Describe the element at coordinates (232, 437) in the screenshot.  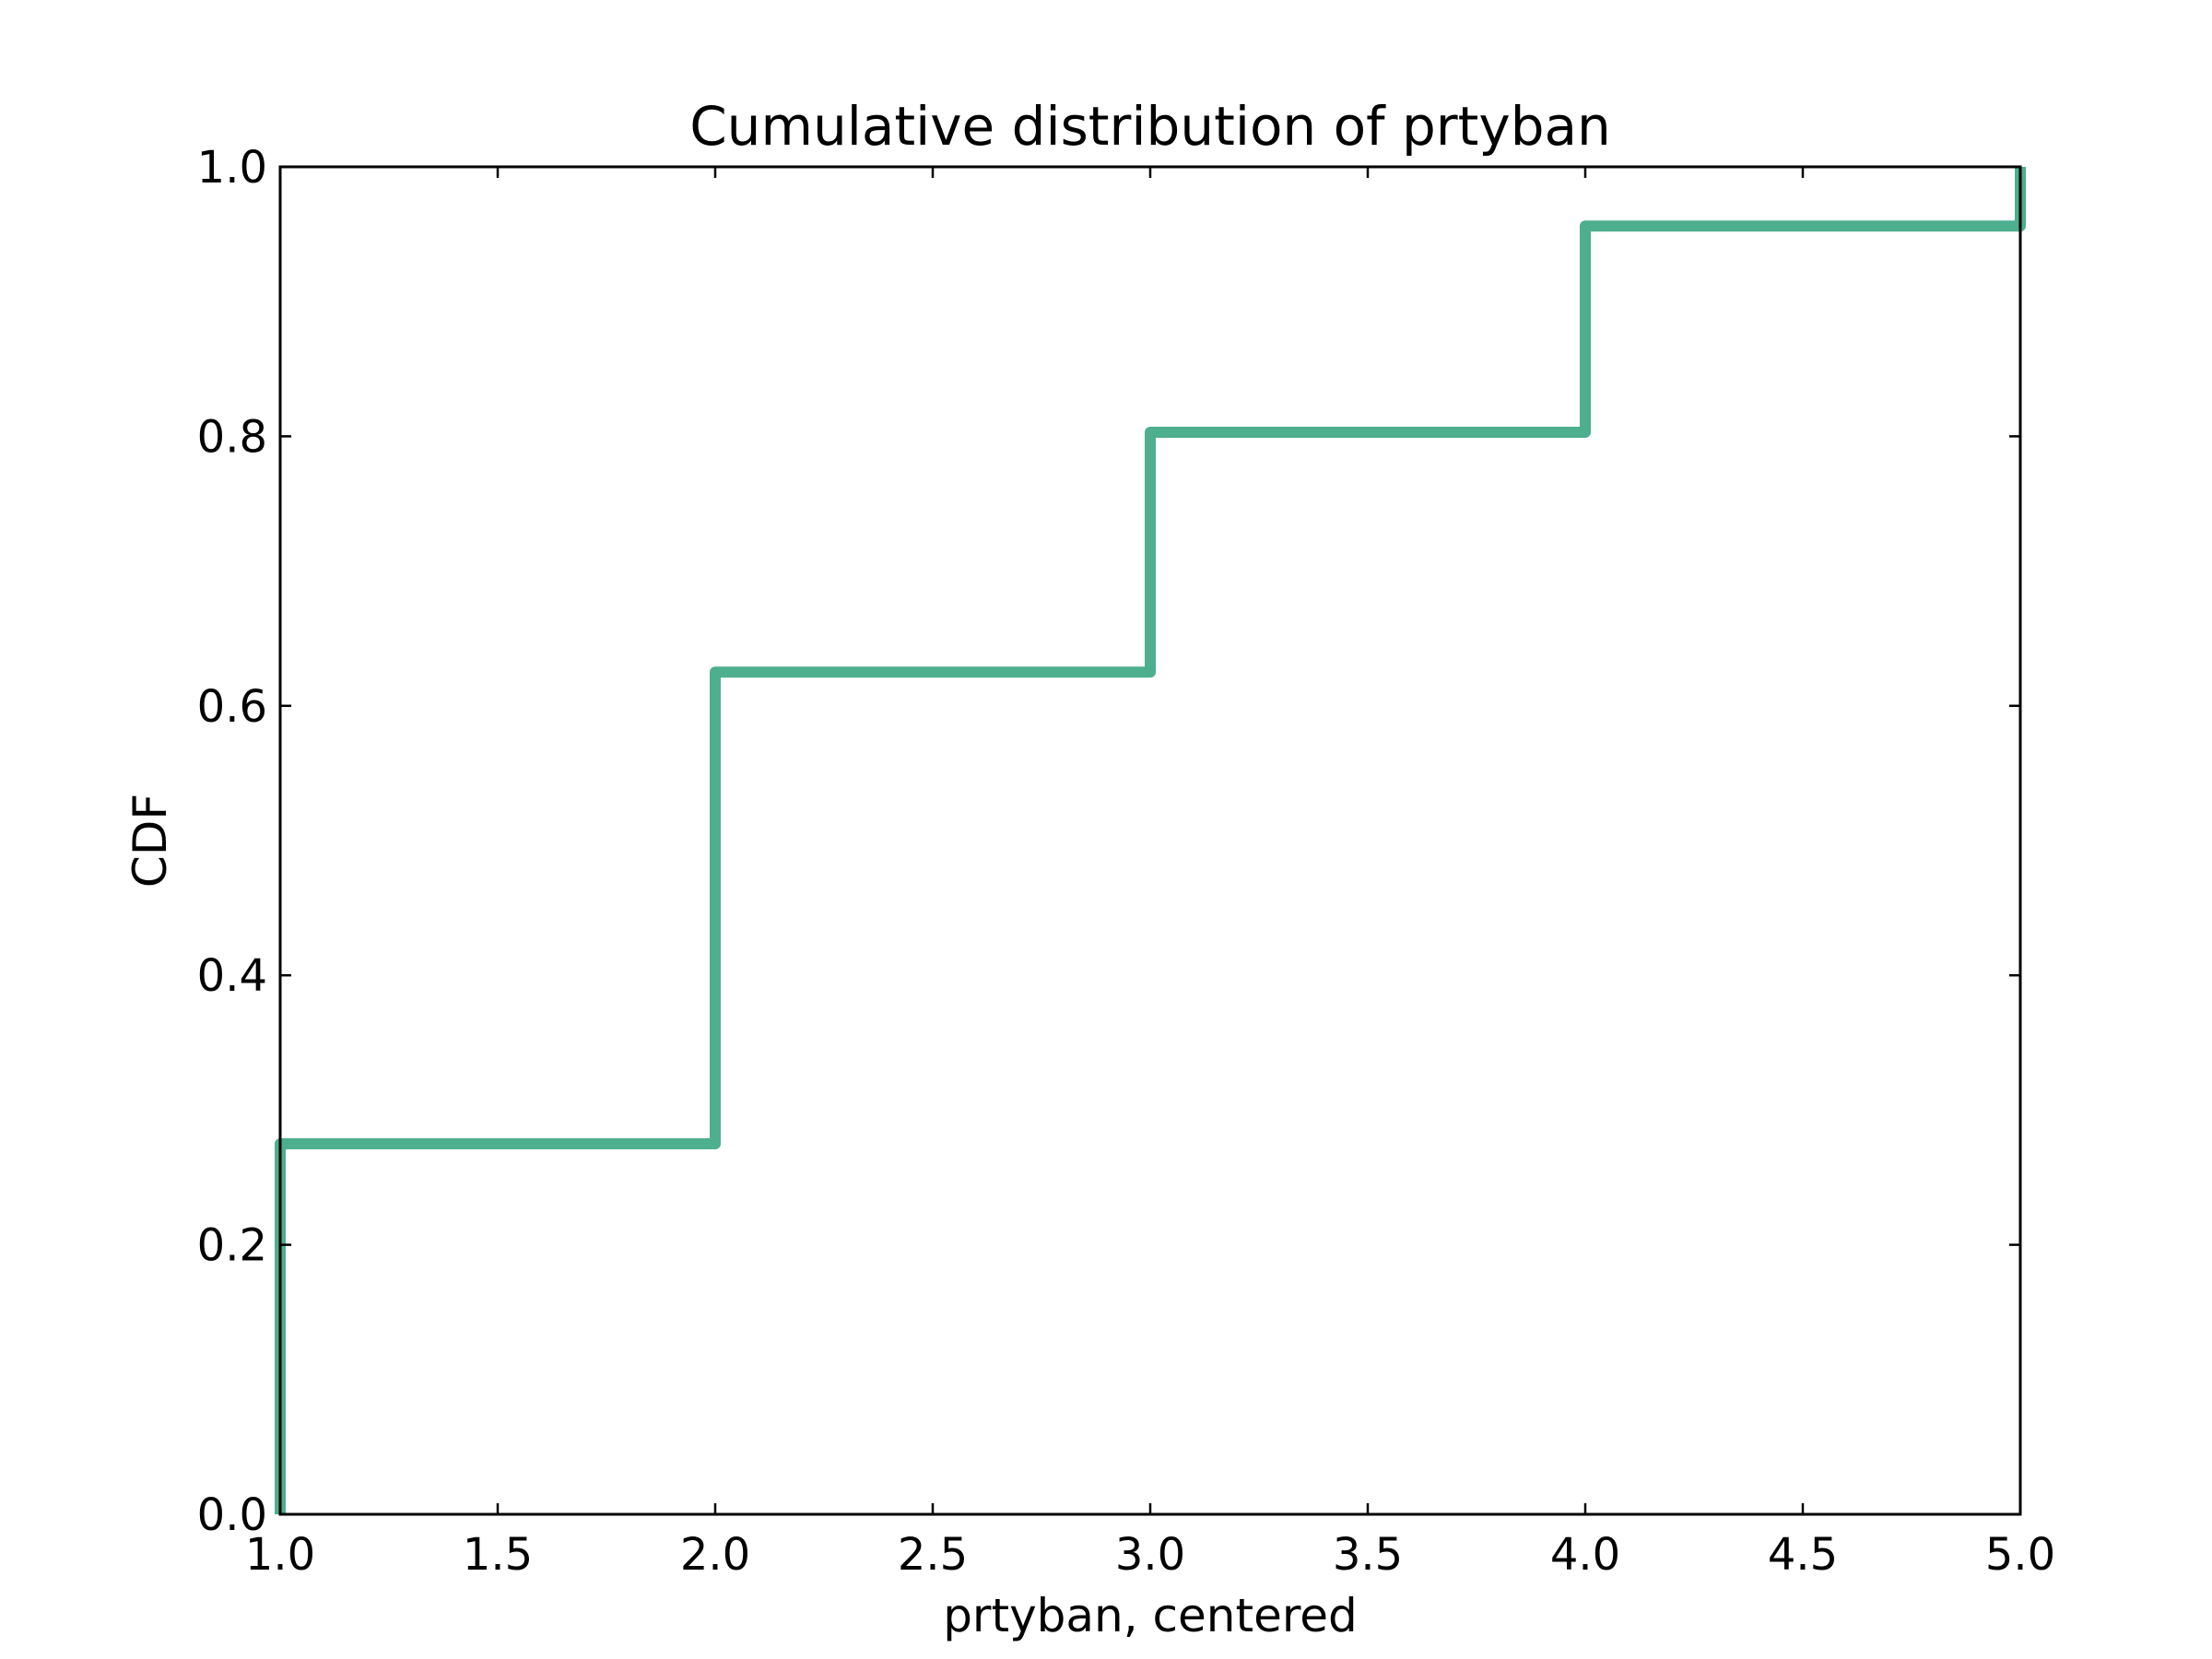
I see `y-tick-label: 0.8` at that location.